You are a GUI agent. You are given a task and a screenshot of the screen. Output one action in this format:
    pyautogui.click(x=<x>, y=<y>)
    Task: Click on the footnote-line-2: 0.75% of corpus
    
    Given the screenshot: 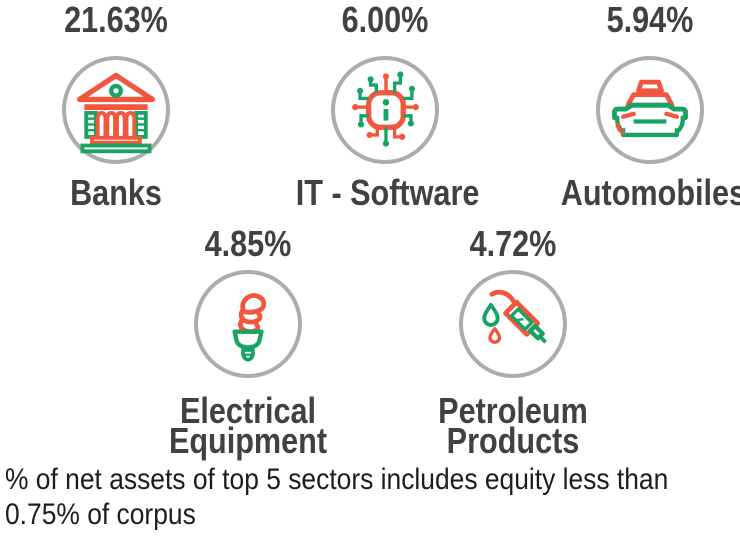 What is the action you would take?
    pyautogui.click(x=100, y=514)
    